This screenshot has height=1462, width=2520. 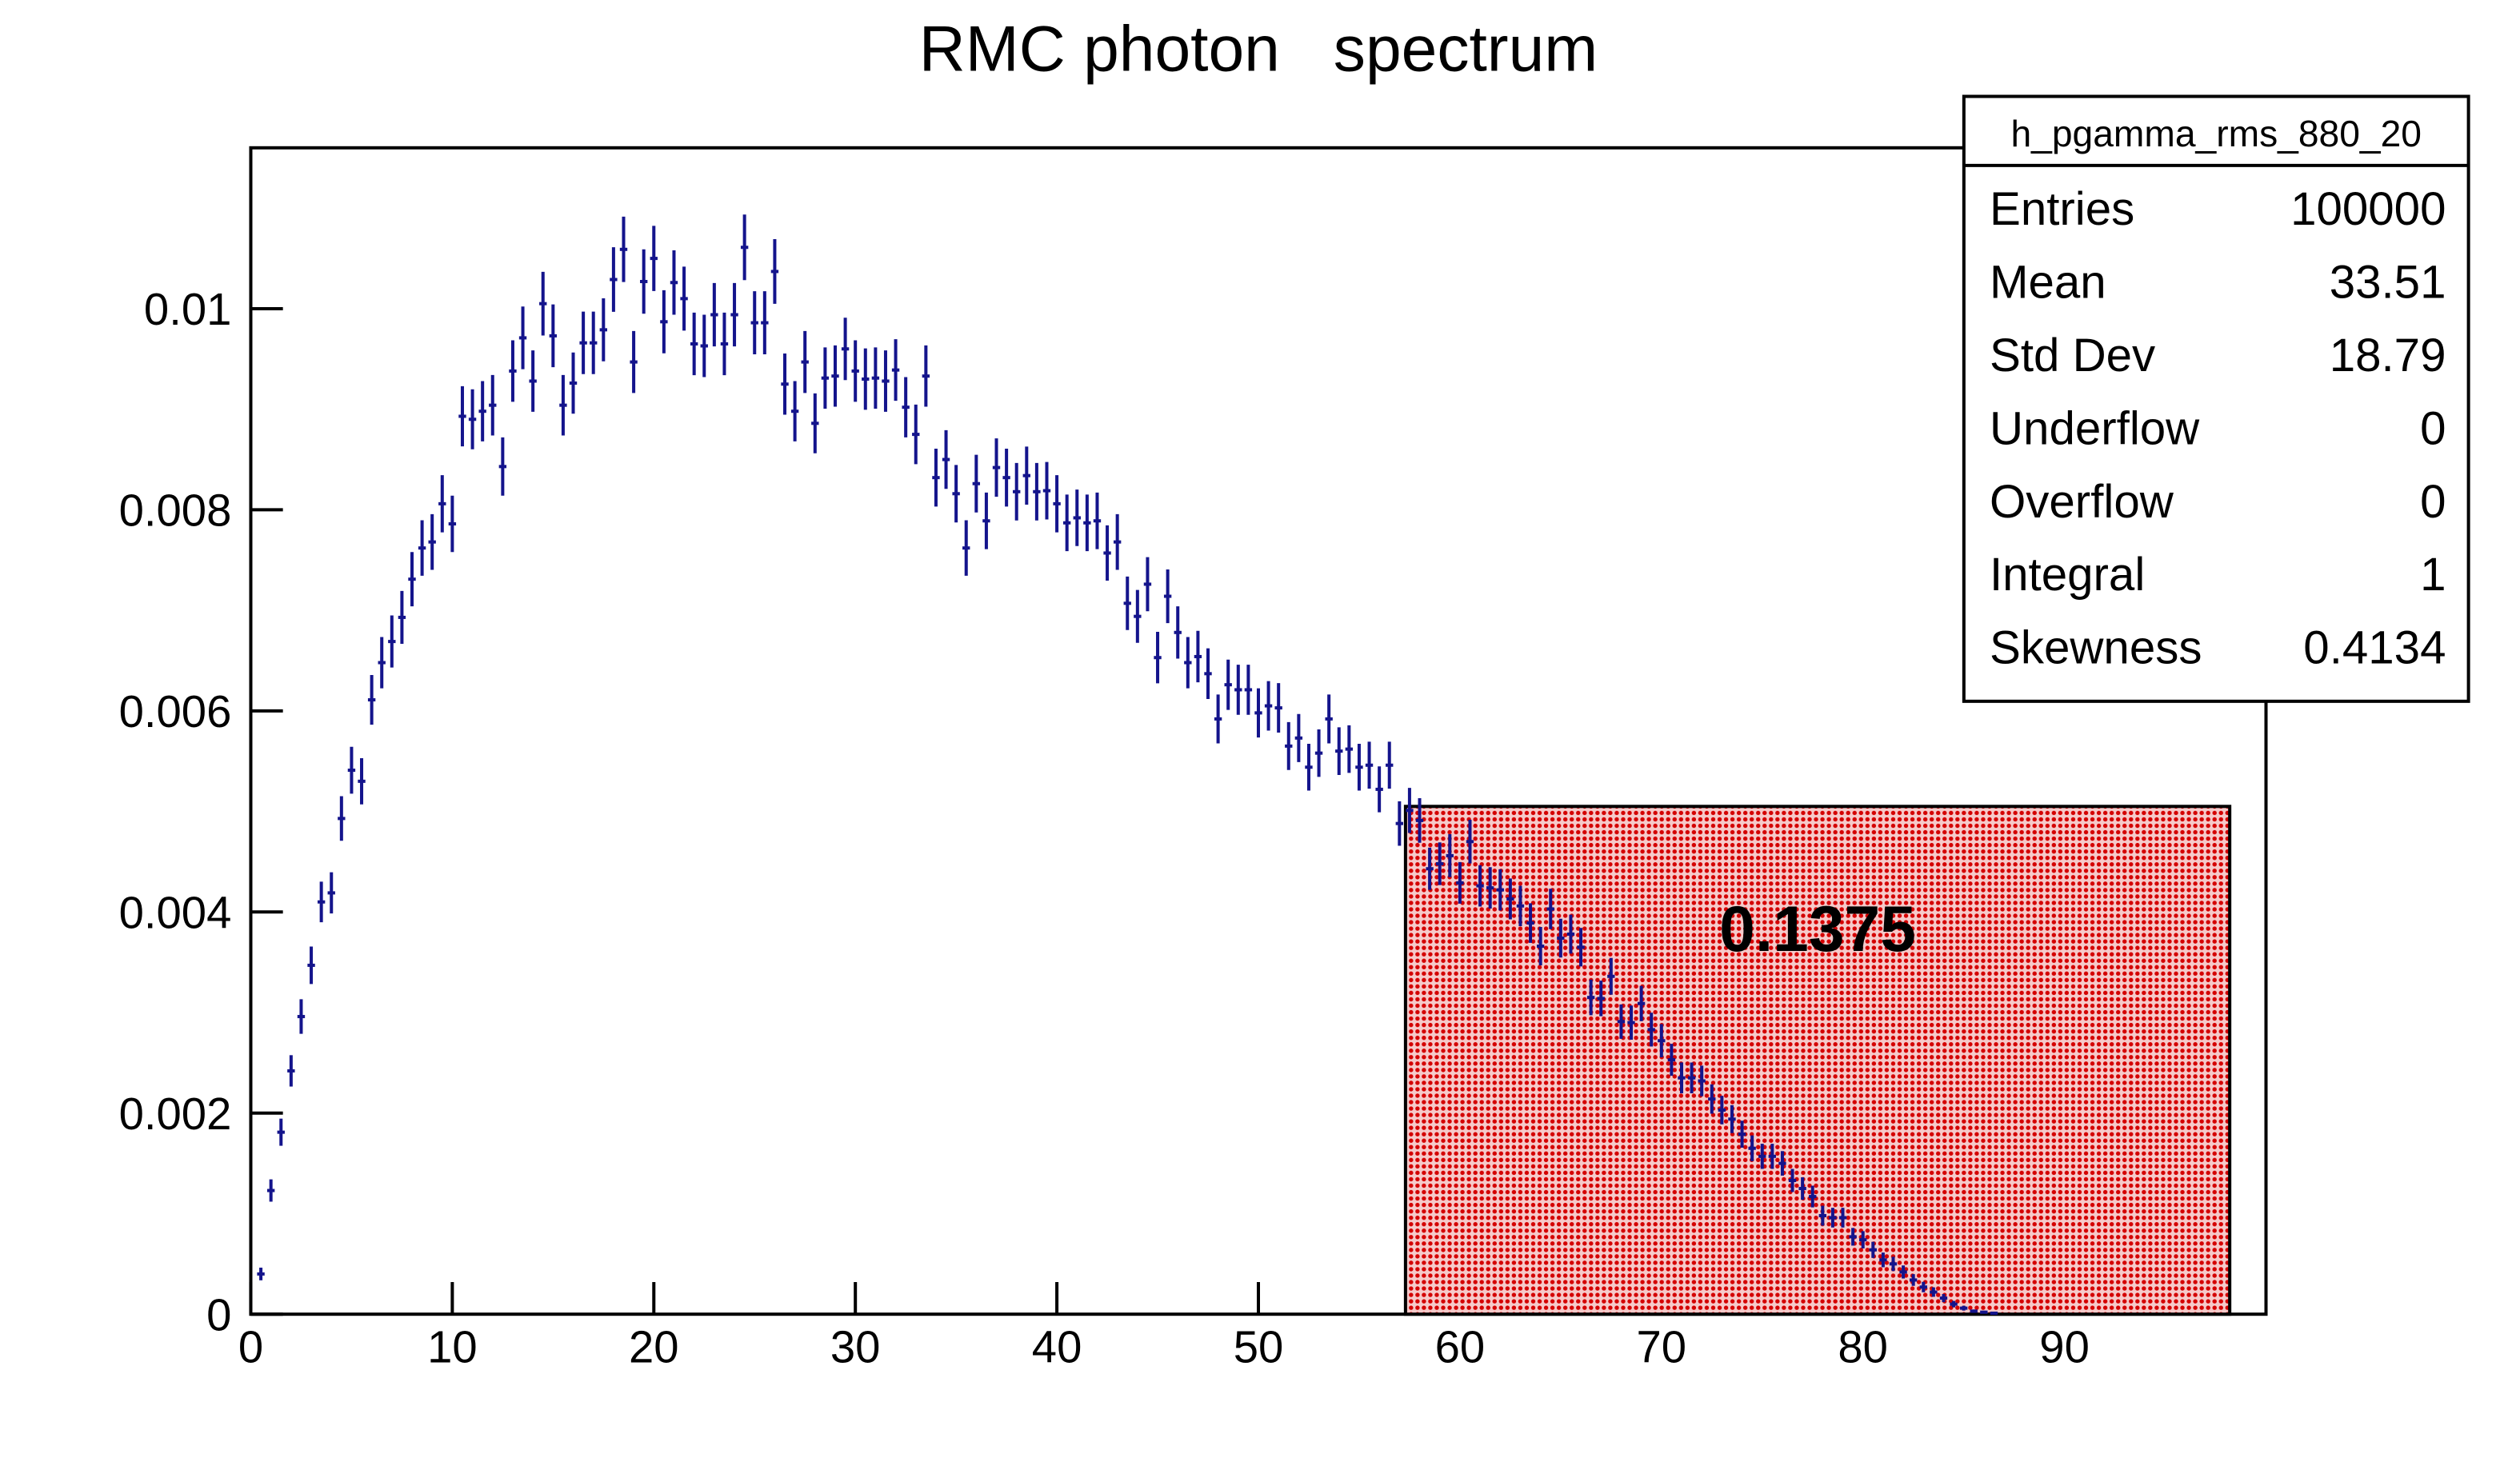 What do you see at coordinates (2048, 283) in the screenshot?
I see `stats-label: Mean` at bounding box center [2048, 283].